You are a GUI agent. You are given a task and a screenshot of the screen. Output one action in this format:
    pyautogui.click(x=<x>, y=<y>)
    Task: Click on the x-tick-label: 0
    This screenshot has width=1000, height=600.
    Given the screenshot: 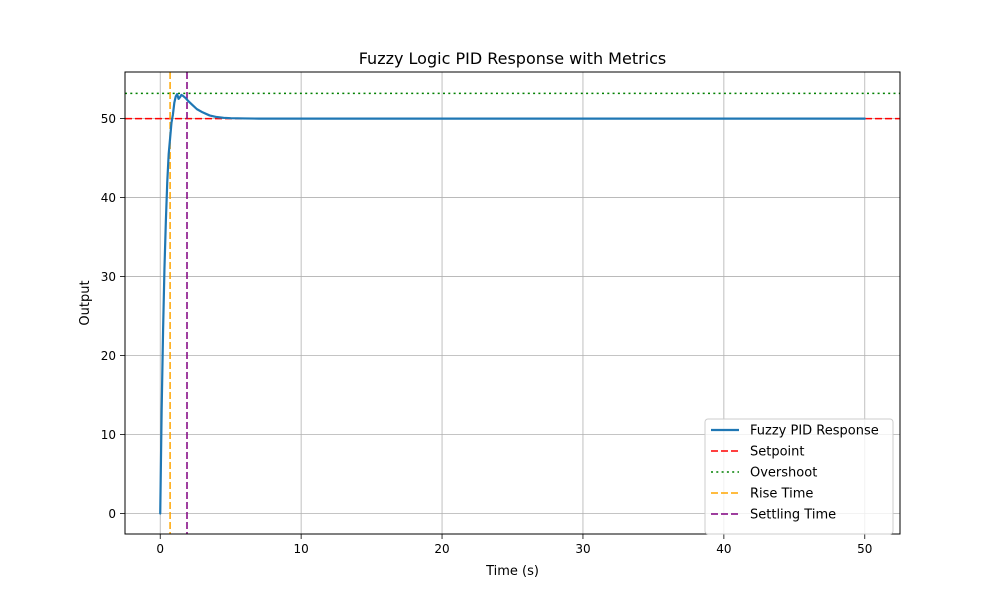 What is the action you would take?
    pyautogui.click(x=160, y=549)
    